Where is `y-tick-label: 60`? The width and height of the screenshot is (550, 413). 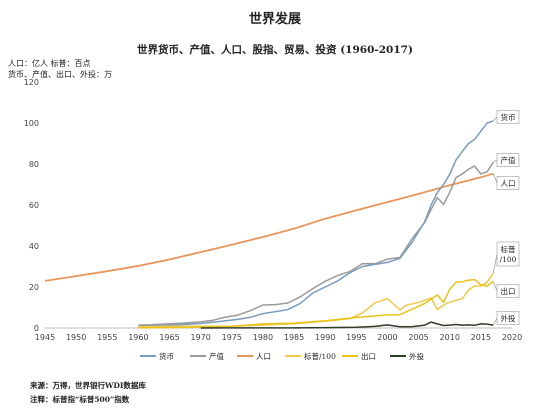 y-tick-label: 60 is located at coordinates (34, 205).